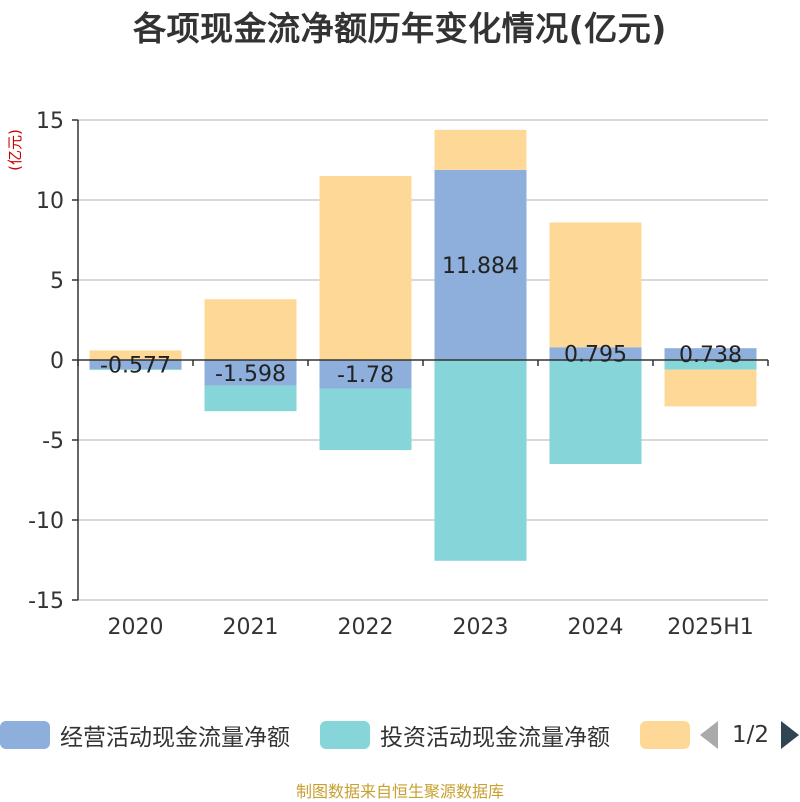  I want to click on y-tick-label: 0, so click(57, 361).